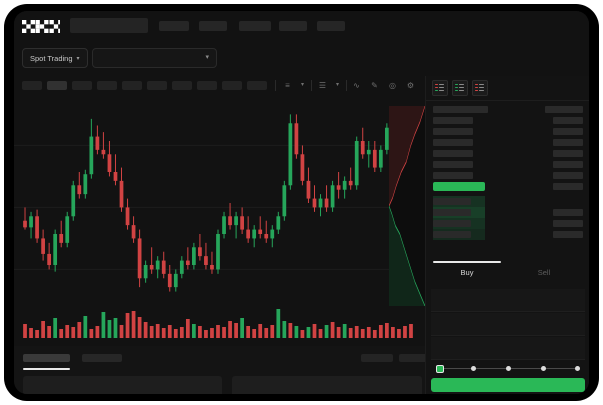  I want to click on okx-logo-icon, so click(41, 26).